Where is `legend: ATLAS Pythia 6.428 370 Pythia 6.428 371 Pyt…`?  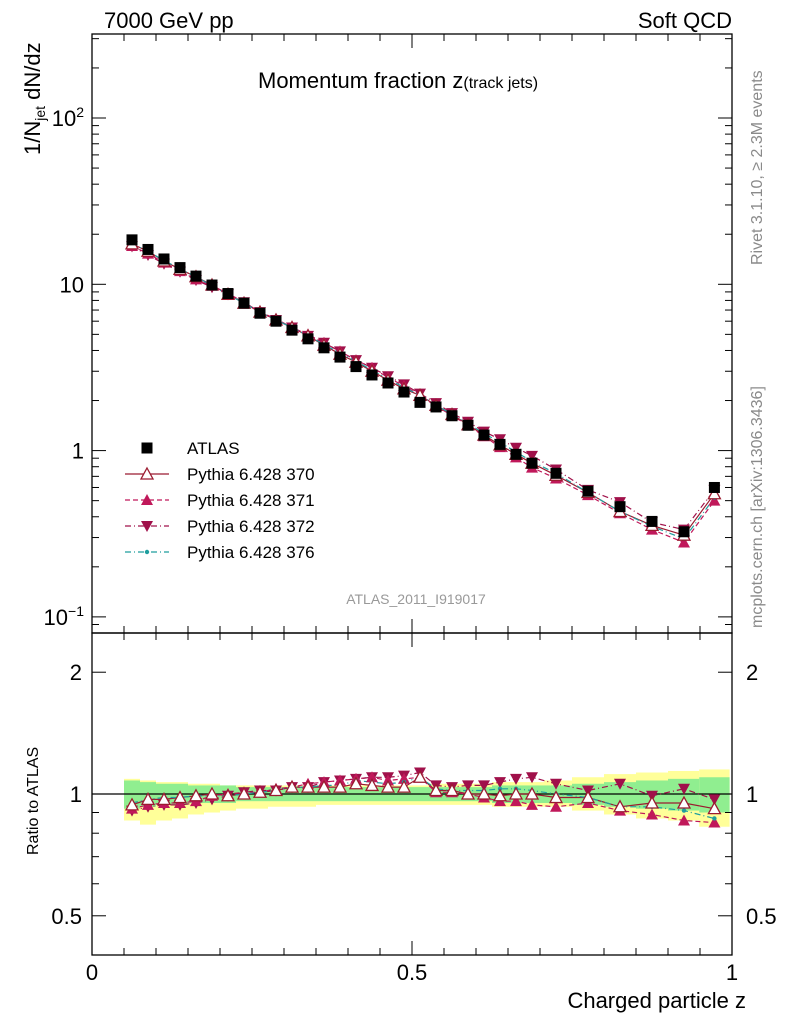 legend: ATLAS Pythia 6.428 370 Pythia 6.428 371 Pyt… is located at coordinates (220, 500).